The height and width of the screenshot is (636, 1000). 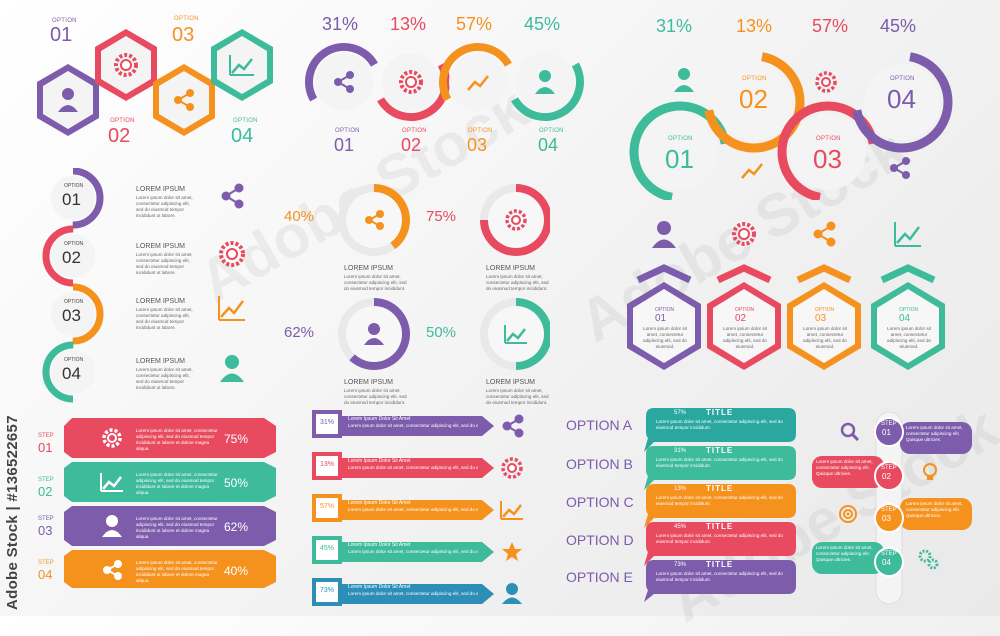 I want to click on arrowbar-title-3: Lorem Ipsum Dolor Sit Amet, so click(x=379, y=503).